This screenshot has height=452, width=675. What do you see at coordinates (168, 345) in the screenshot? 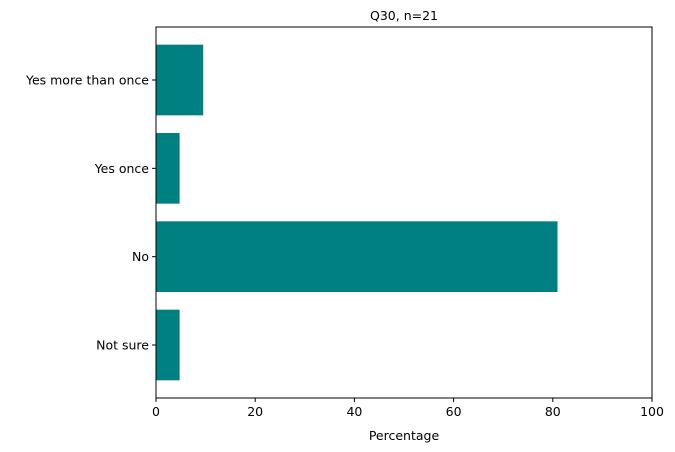
I see `bar-not-sure` at bounding box center [168, 345].